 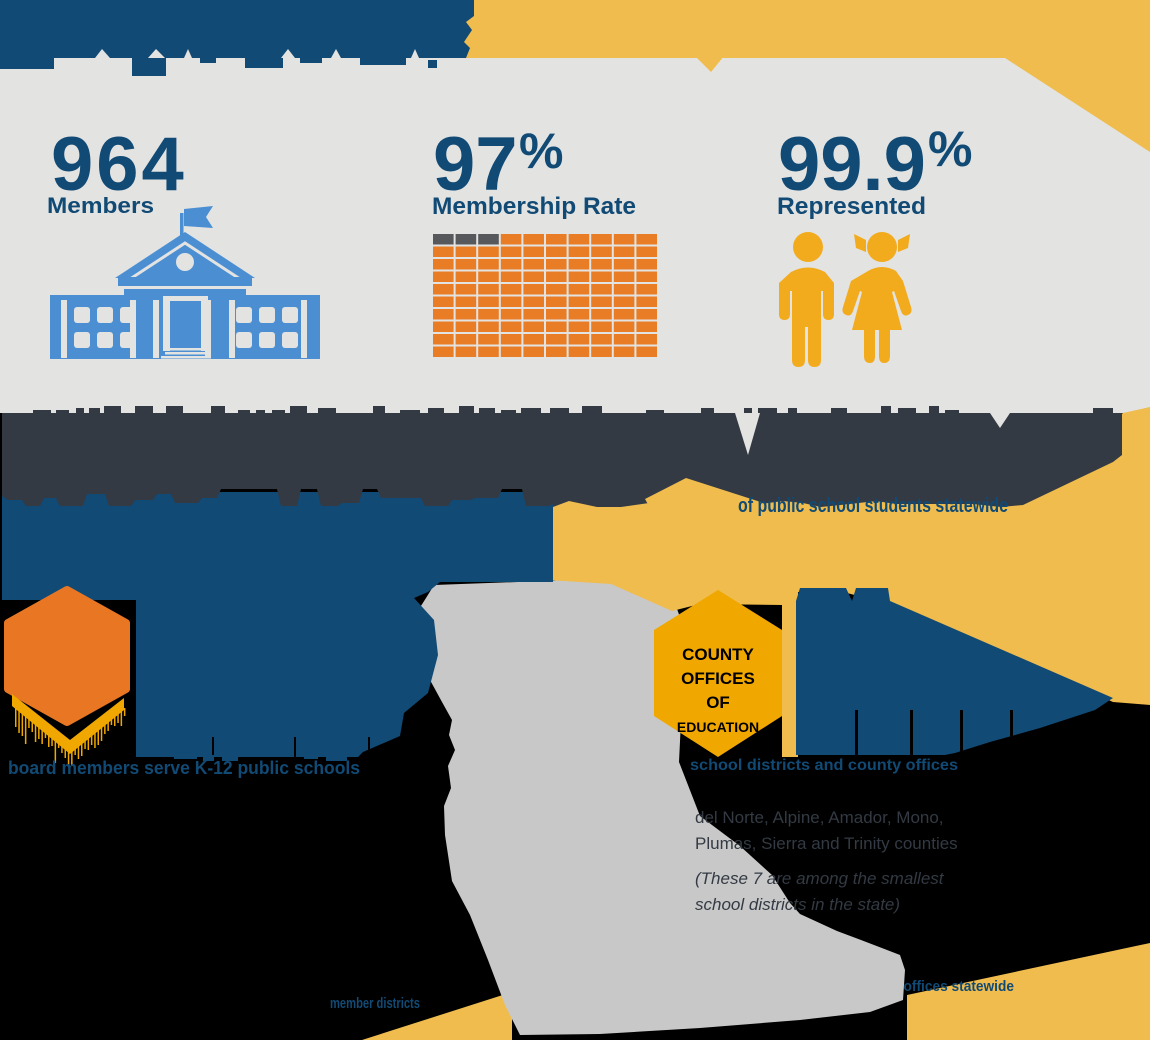 I want to click on svg-text: COUNTY, so click(x=718, y=654).